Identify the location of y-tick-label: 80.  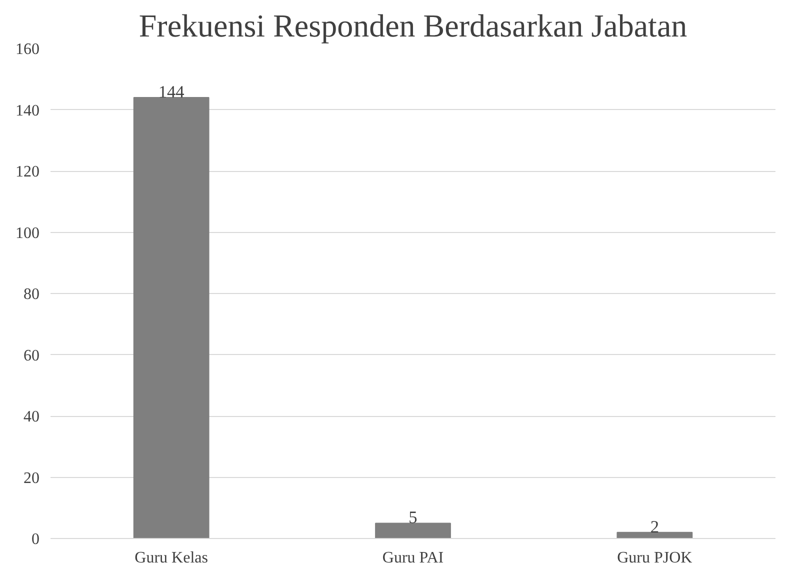
(32, 294).